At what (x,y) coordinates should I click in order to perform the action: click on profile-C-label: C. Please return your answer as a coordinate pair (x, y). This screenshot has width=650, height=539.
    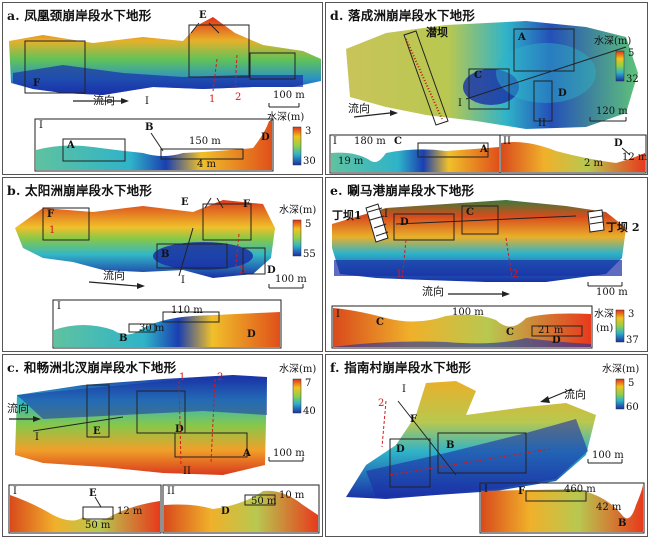
    Looking at the image, I should click on (398, 141).